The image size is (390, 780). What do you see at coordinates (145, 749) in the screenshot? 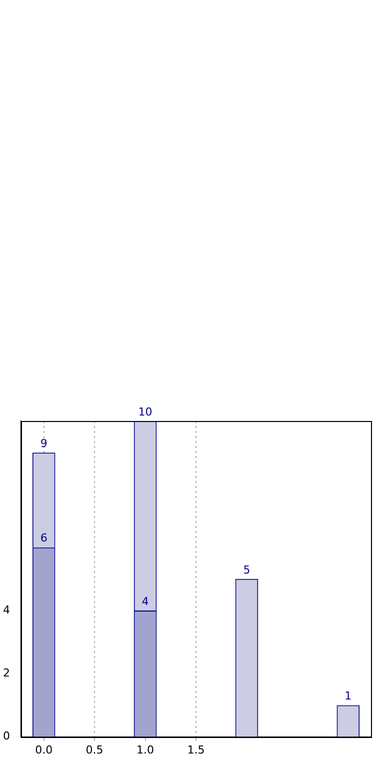
I see `x-tick-label: 1.0` at bounding box center [145, 749].